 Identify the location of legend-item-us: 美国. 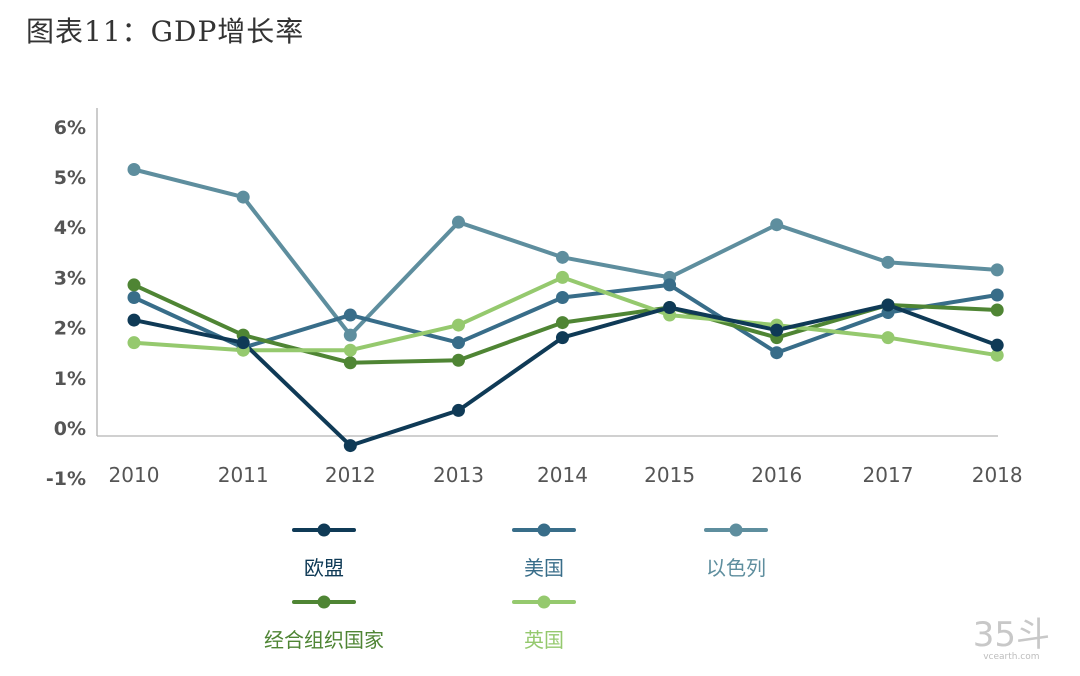
(544, 551).